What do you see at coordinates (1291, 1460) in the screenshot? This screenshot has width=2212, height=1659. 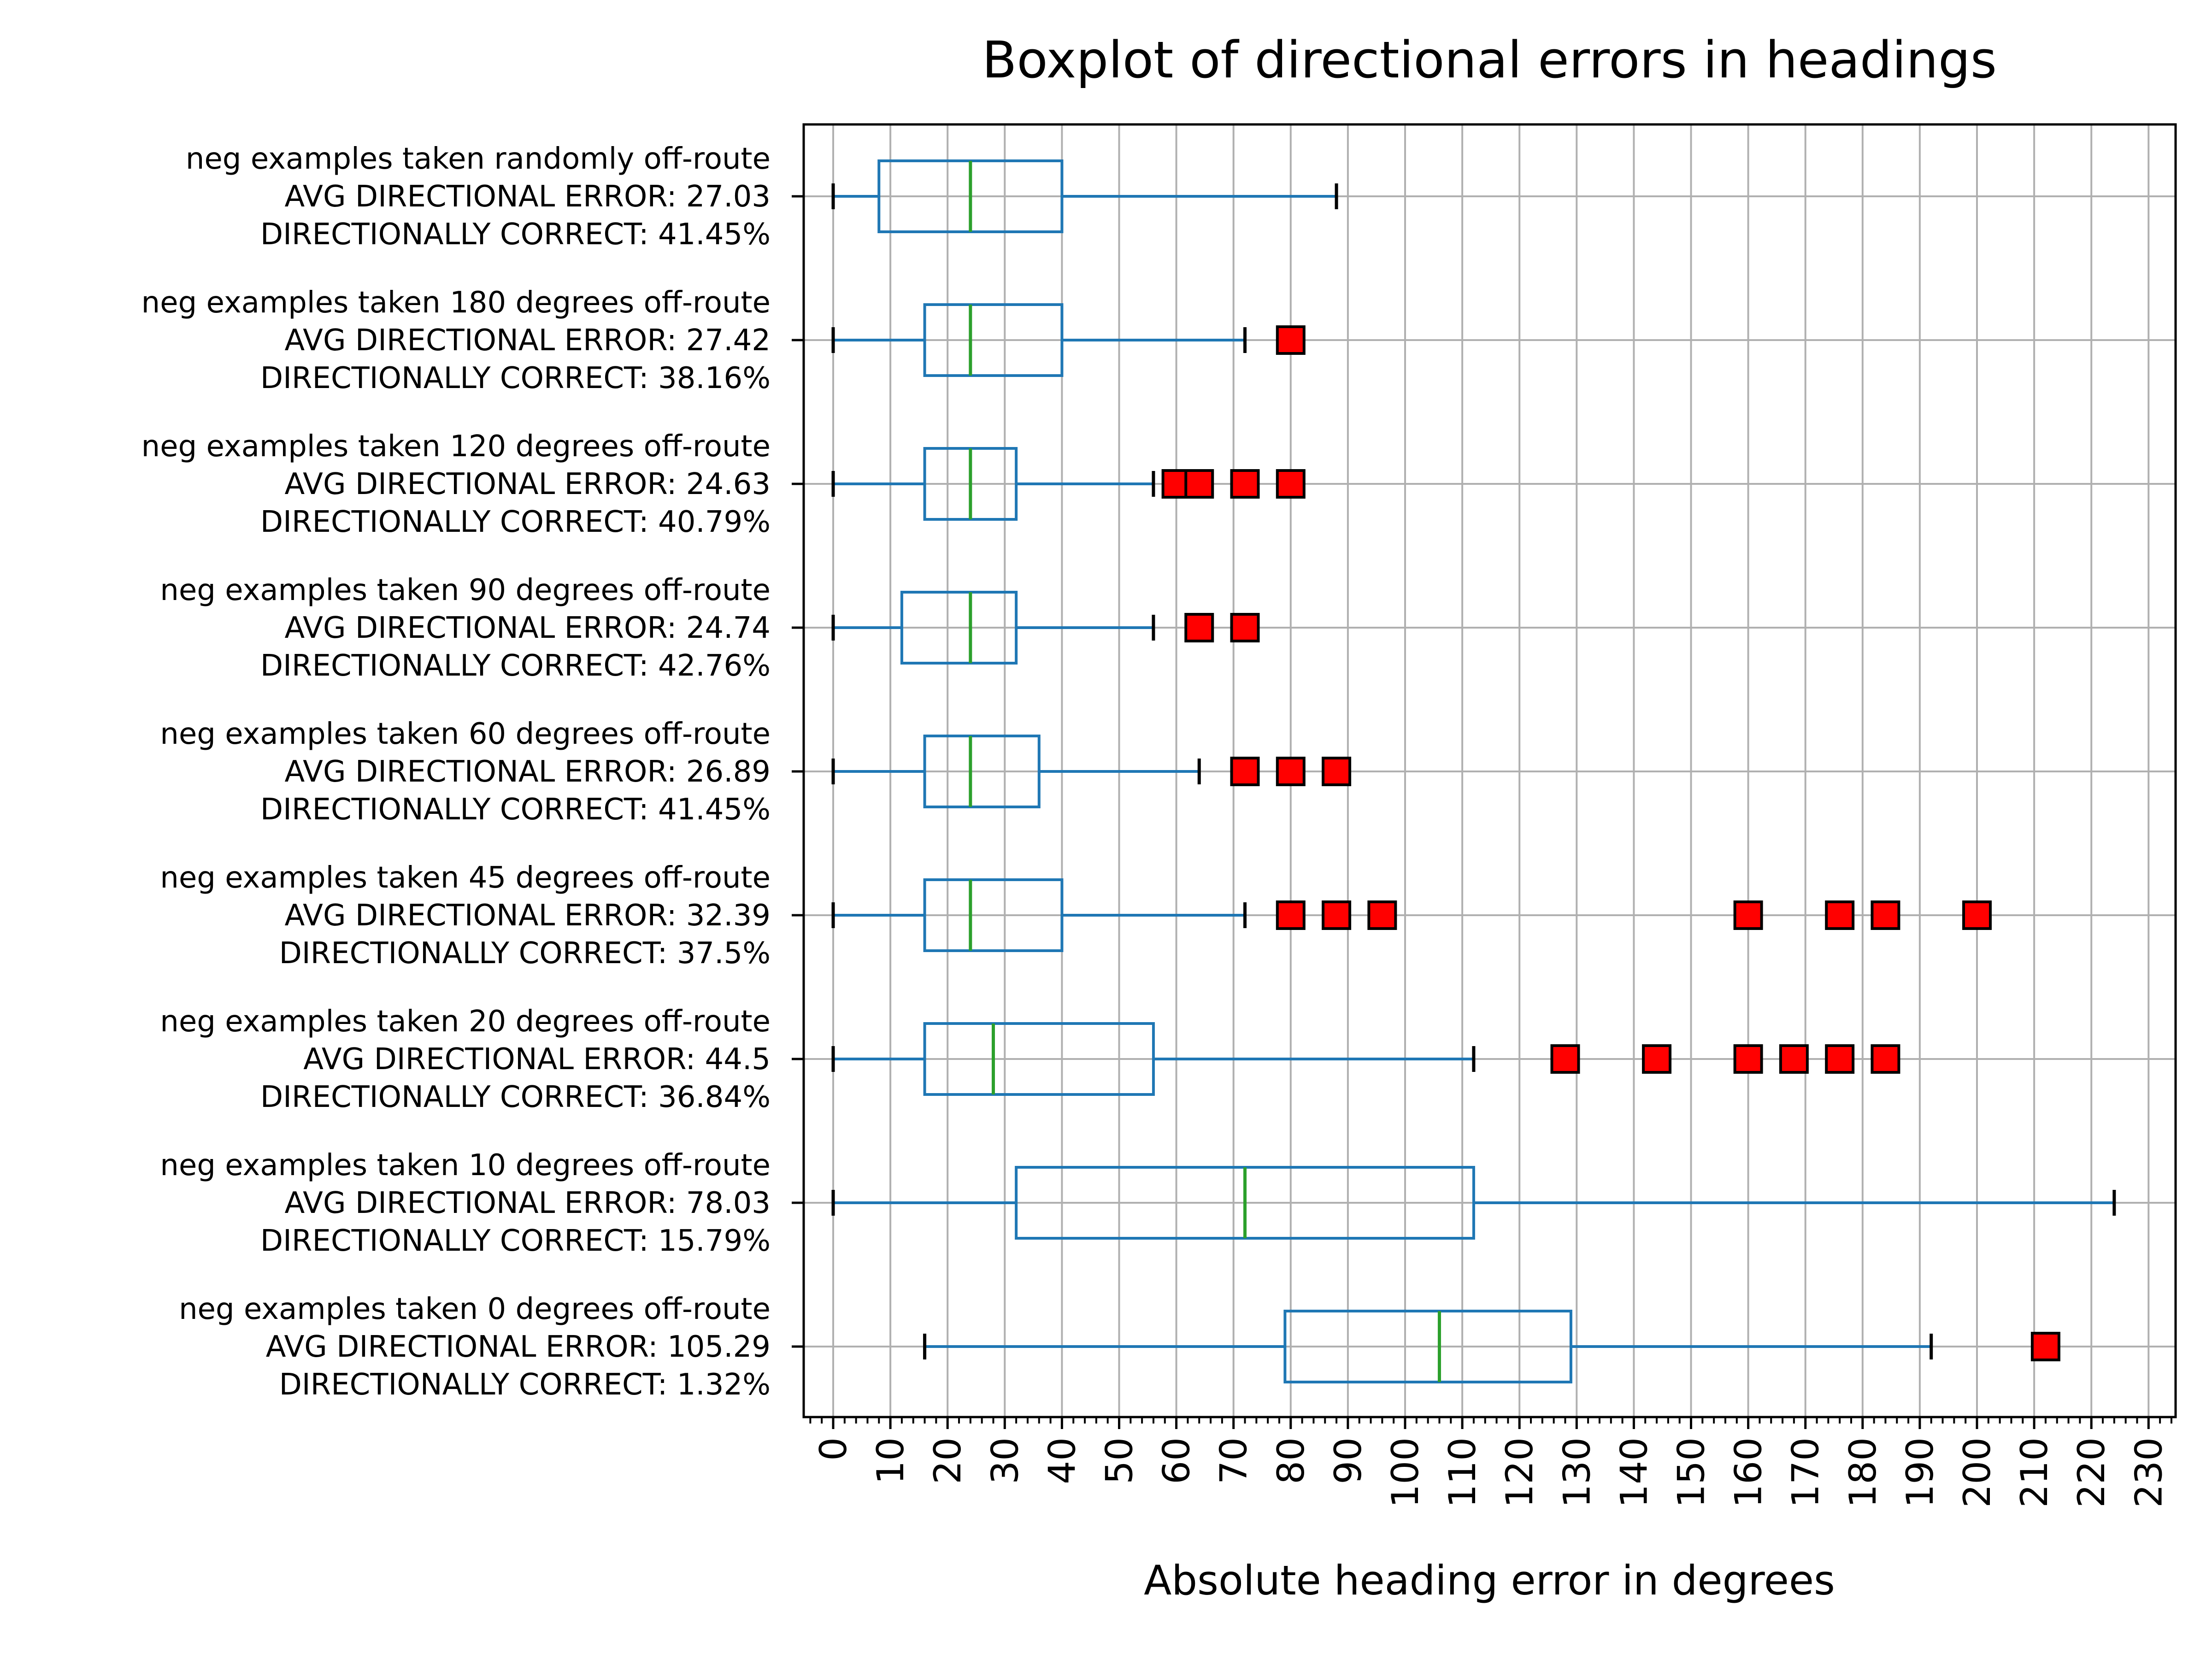 I see `x-tick-label: 80` at bounding box center [1291, 1460].